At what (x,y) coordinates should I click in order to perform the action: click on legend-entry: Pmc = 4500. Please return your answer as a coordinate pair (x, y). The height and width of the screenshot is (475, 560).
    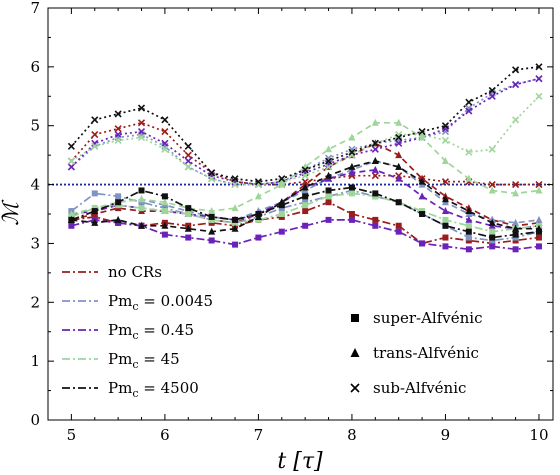
    Looking at the image, I should click on (130, 389).